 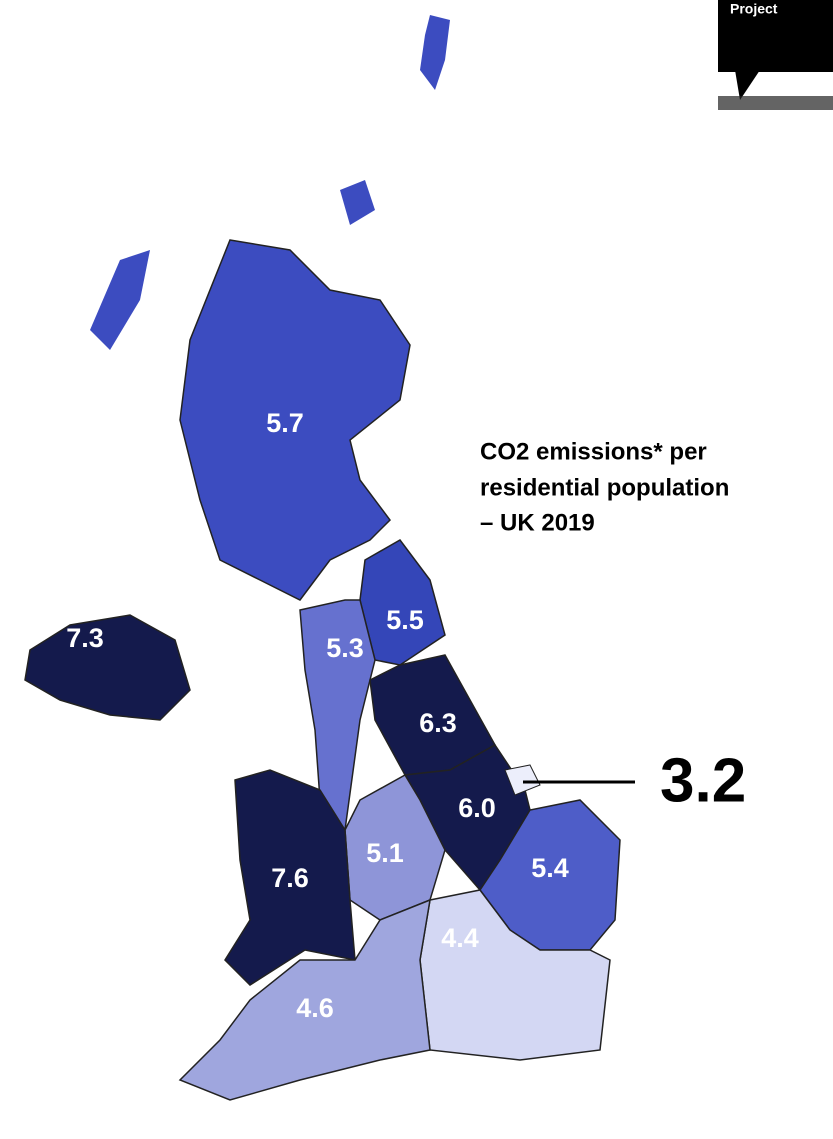 What do you see at coordinates (775, 103) in the screenshot?
I see `logo-people` at bounding box center [775, 103].